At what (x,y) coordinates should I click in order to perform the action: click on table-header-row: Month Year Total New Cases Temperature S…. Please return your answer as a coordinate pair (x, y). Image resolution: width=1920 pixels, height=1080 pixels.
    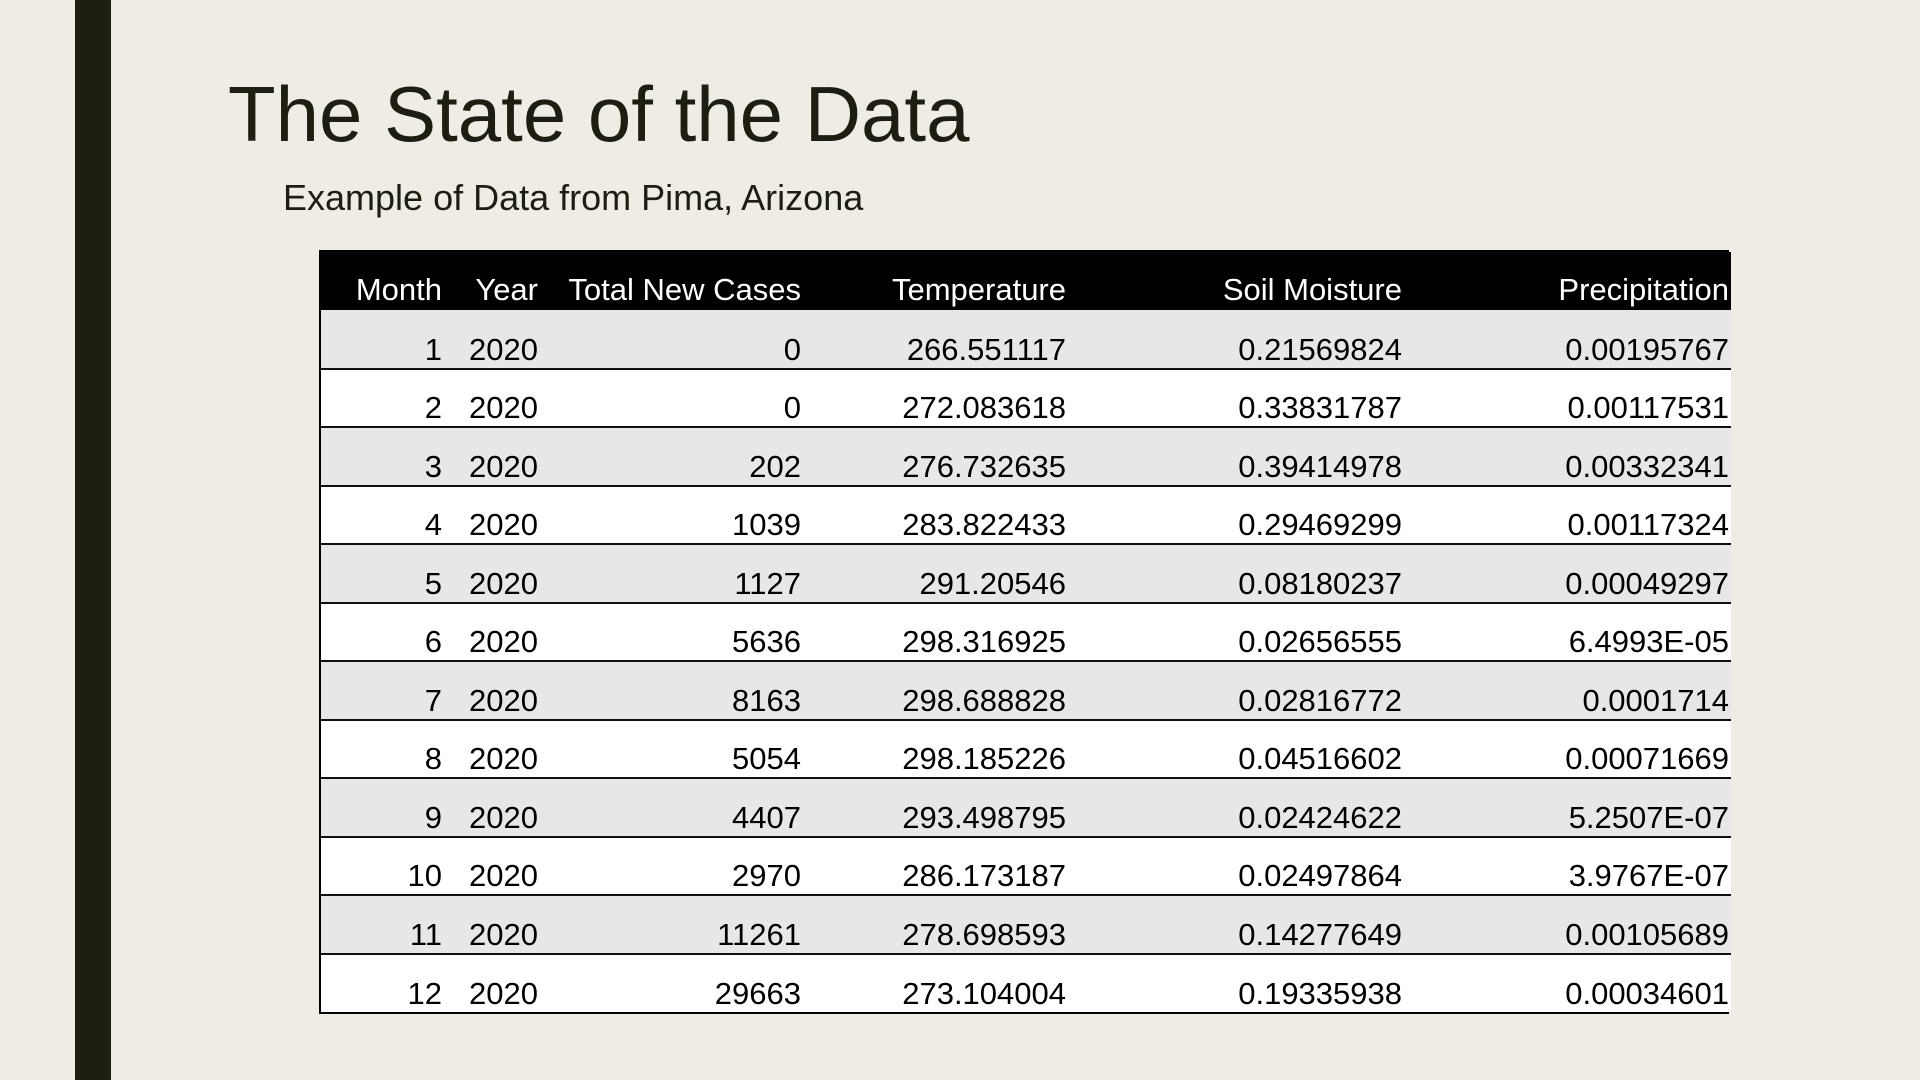
    Looking at the image, I should click on (1026, 281).